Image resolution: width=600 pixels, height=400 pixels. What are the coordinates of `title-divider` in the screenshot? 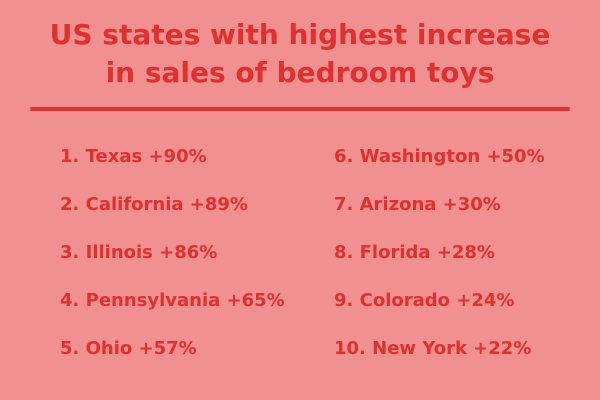 It's located at (300, 109).